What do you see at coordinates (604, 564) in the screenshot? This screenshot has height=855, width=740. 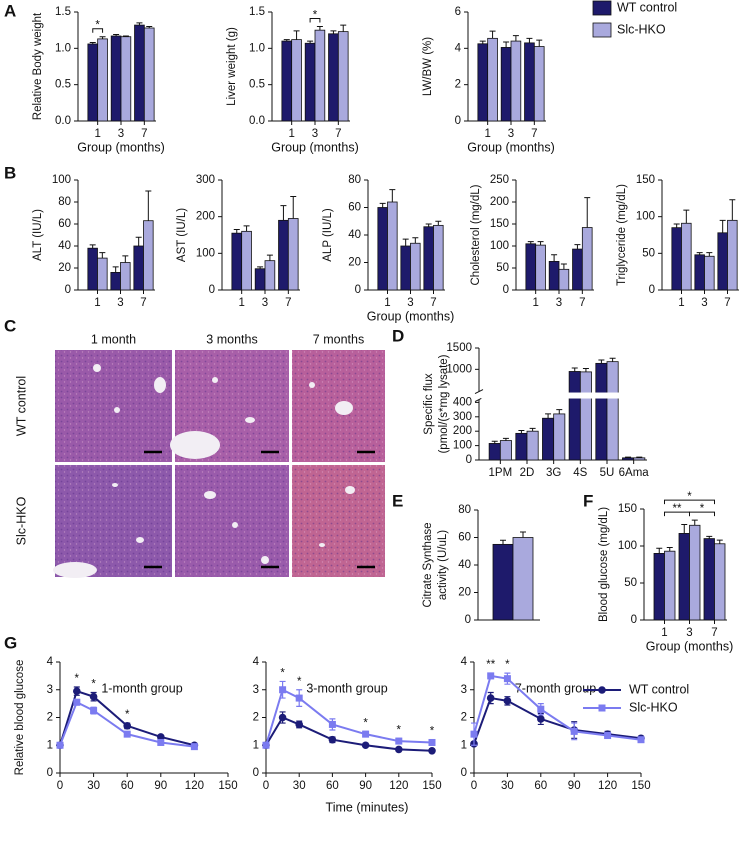 I see `y-axis-label: Blood glucose (mg/dL)` at bounding box center [604, 564].